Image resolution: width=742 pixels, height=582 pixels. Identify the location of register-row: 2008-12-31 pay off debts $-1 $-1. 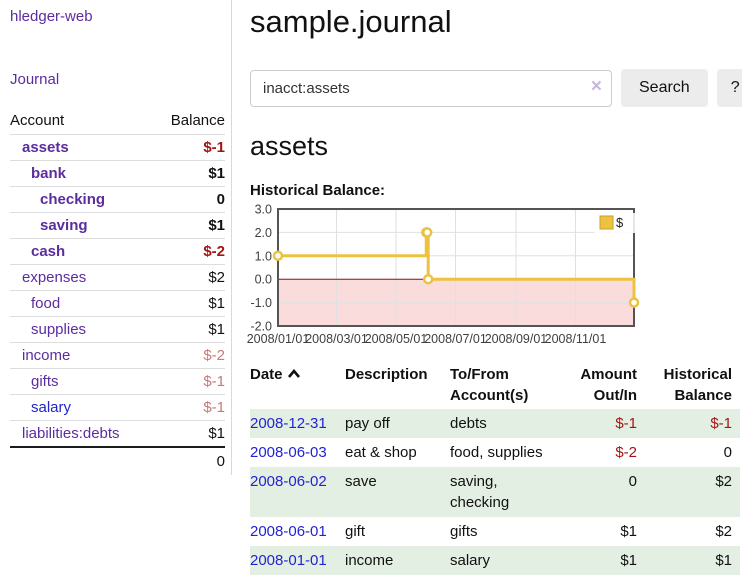
(495, 423).